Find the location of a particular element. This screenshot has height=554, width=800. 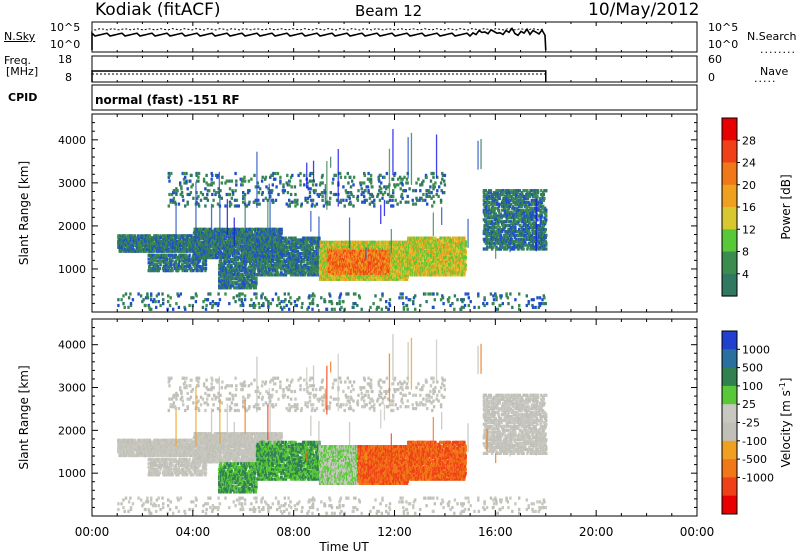

cpid-panel-frame is located at coordinates (394, 97).